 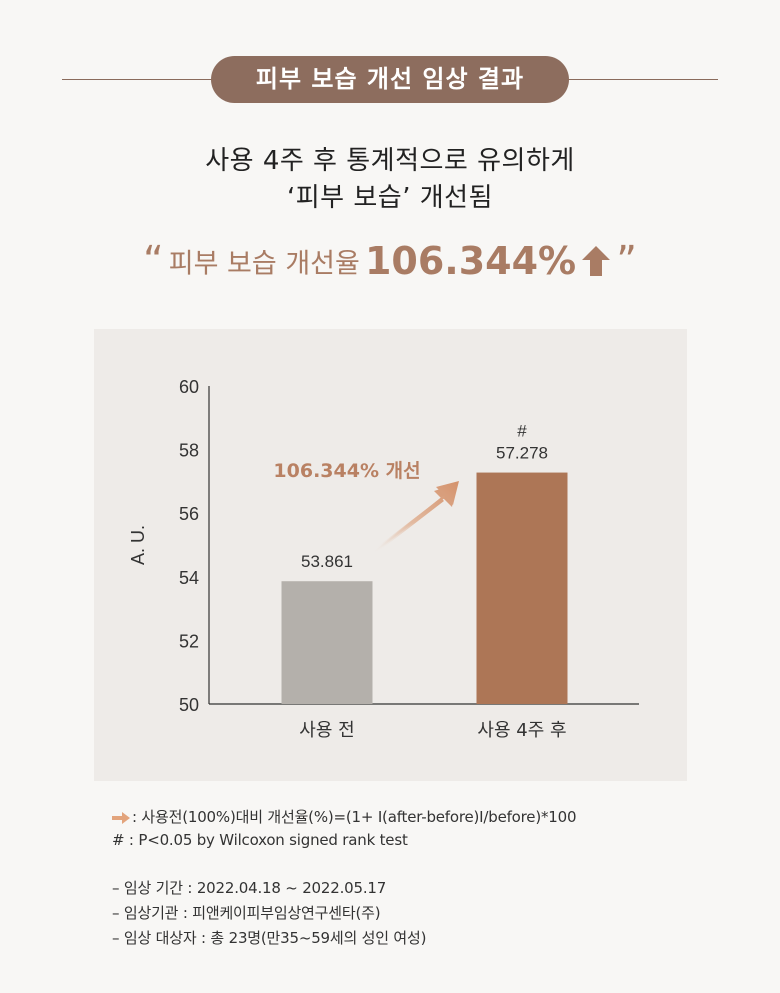 I want to click on y-tick-label: 56, so click(x=189, y=514).